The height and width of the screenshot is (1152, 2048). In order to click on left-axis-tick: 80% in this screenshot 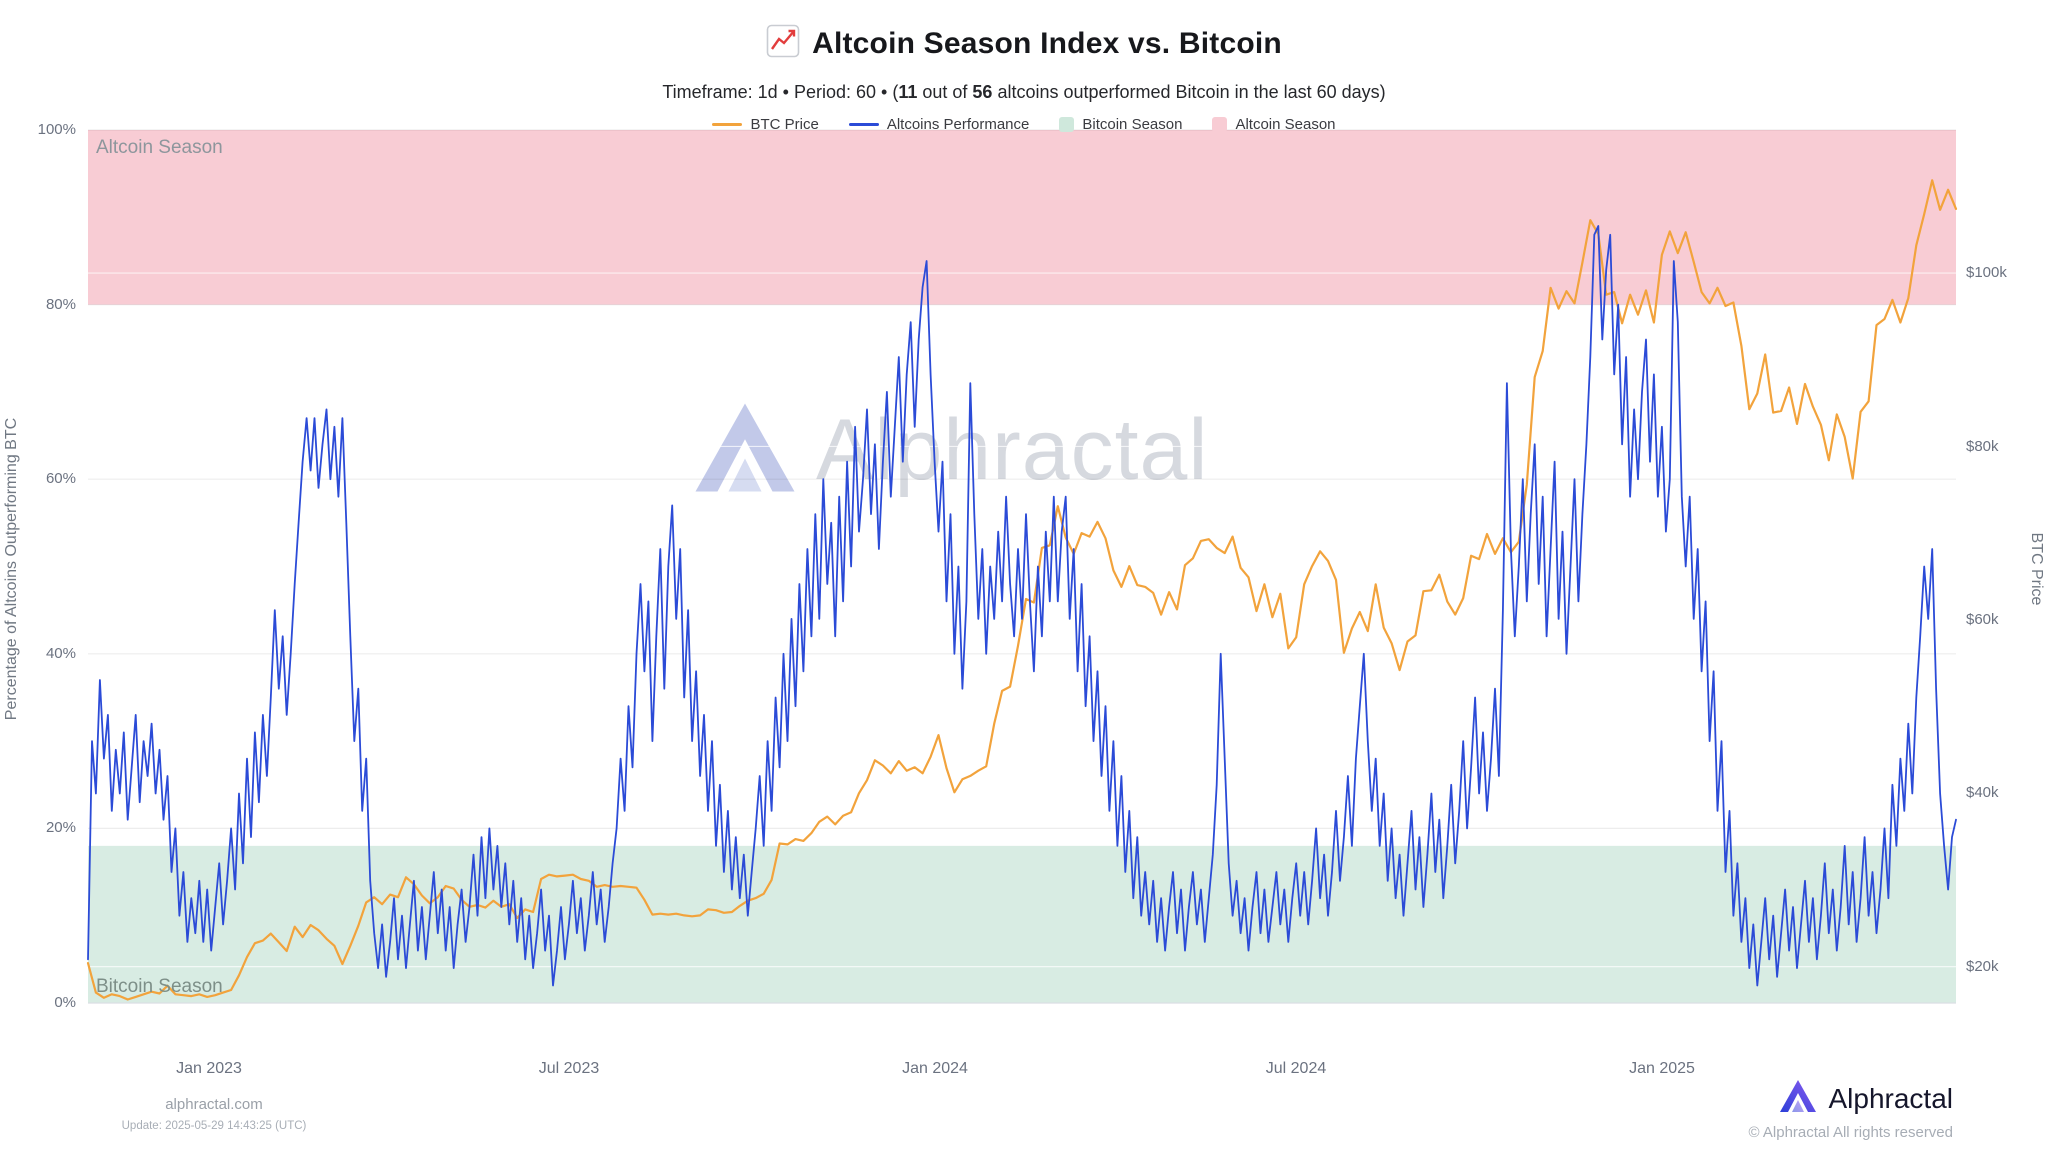, I will do `click(60, 304)`.